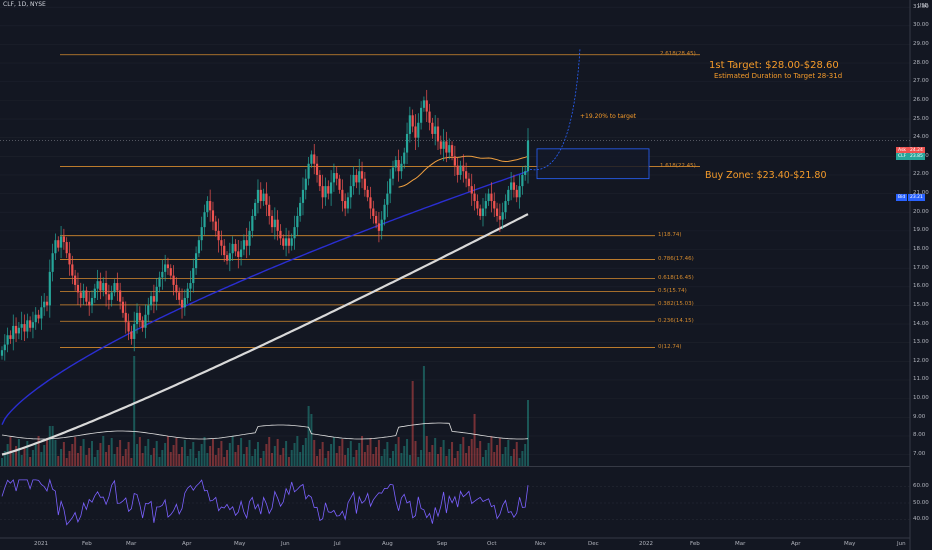 This screenshot has height=550, width=932. What do you see at coordinates (766, 175) in the screenshot?
I see `buy-zone-label: Buy Zone: $23.40-$21.80` at bounding box center [766, 175].